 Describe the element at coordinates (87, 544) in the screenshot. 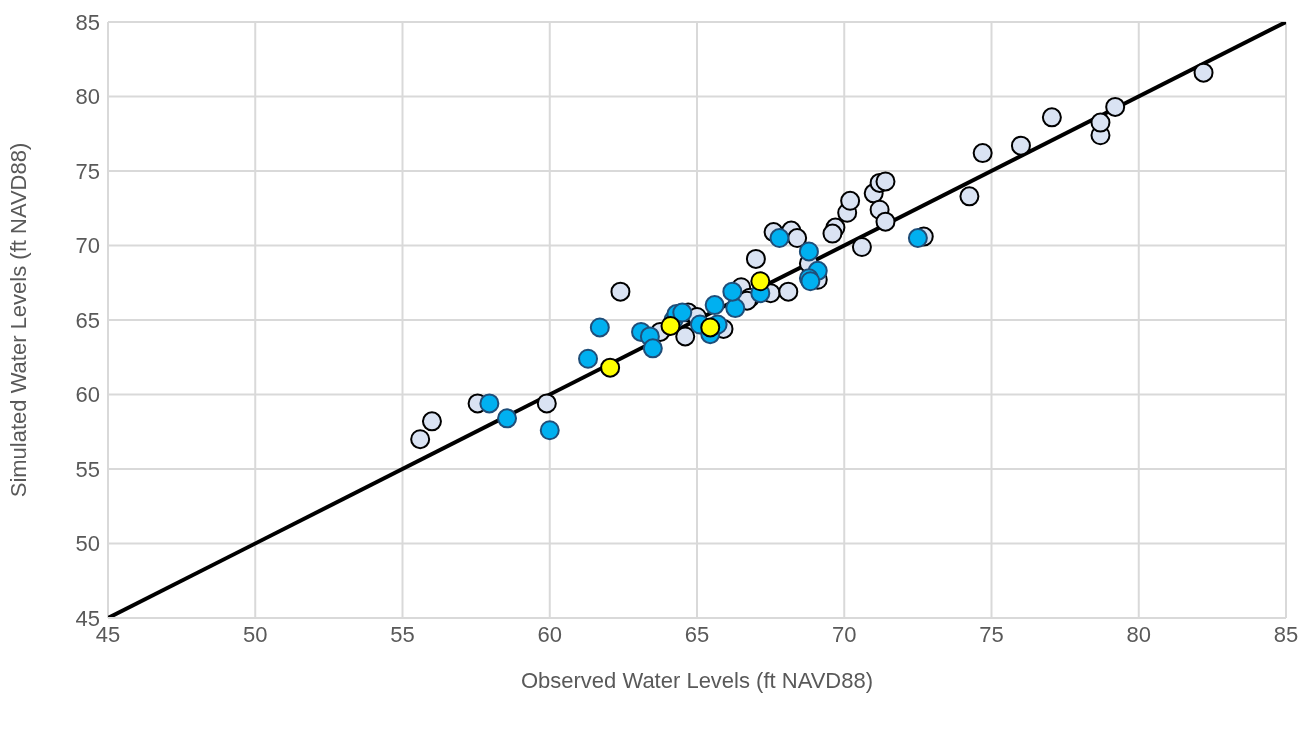

I see `y-tick-label: 50` at that location.